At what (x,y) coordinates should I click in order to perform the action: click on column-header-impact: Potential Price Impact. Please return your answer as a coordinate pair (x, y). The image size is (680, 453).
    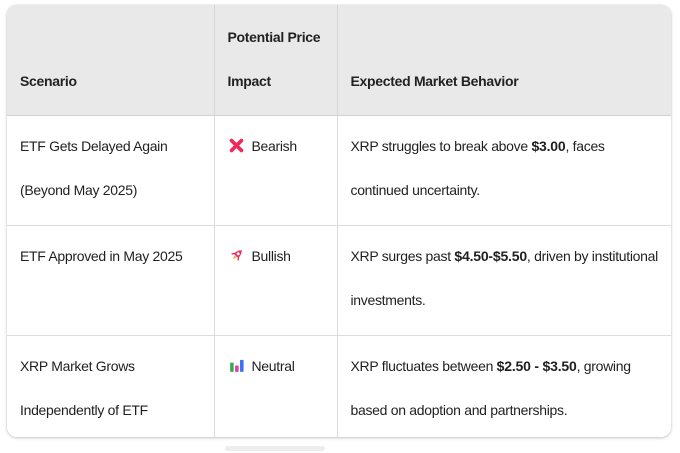
    Looking at the image, I should click on (276, 60).